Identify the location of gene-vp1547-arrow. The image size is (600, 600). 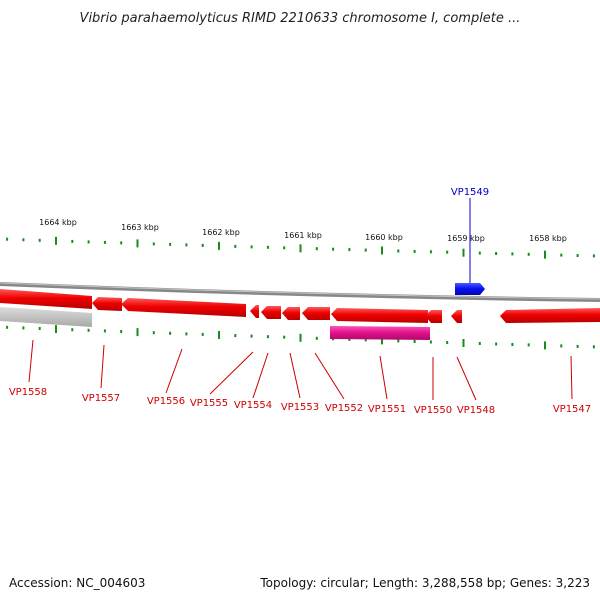
(550, 315).